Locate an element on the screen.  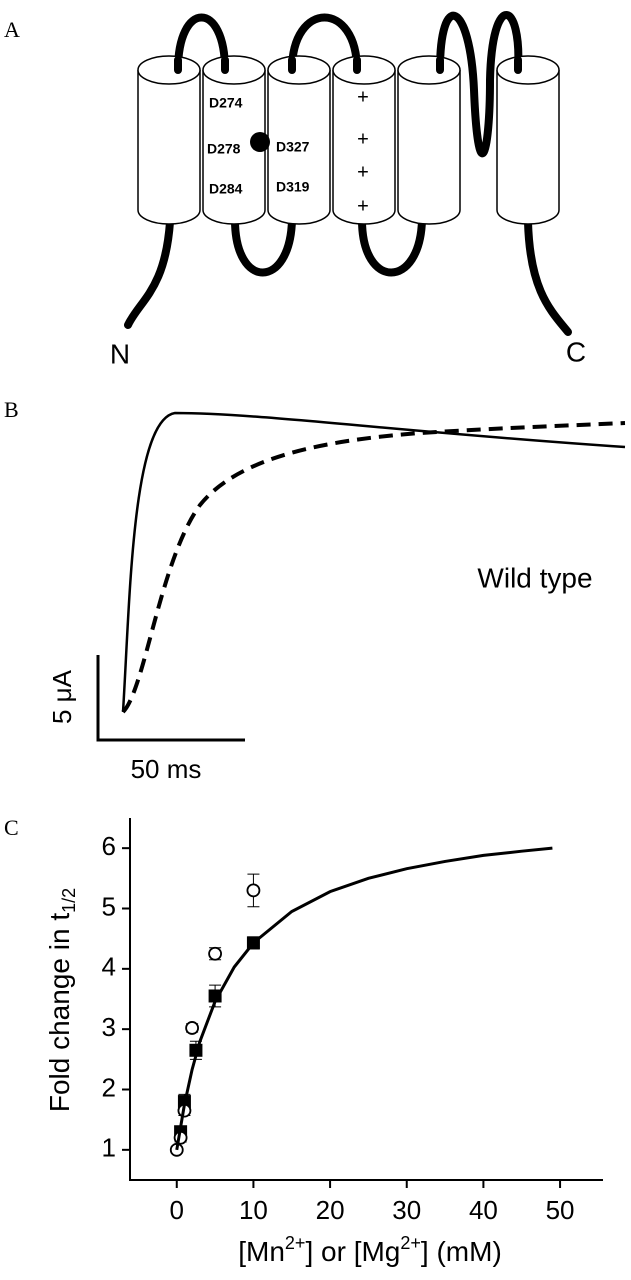
panel-label: C is located at coordinates (11, 827).